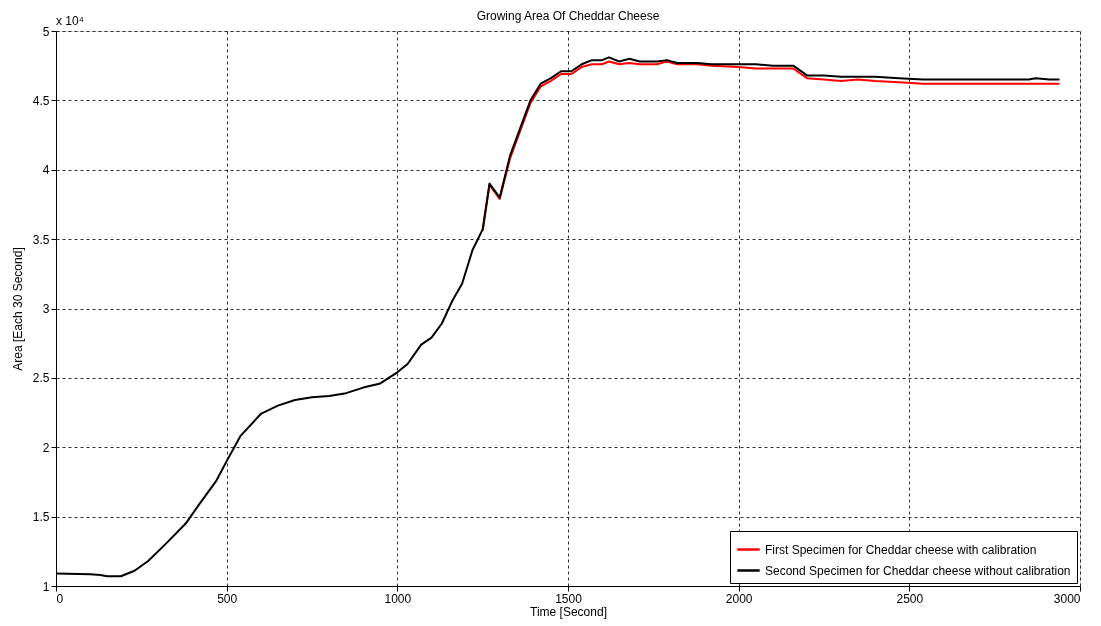 This screenshot has height=626, width=1101. What do you see at coordinates (17, 309) in the screenshot?
I see `y-axis-title: Area [Each 30 Second]` at bounding box center [17, 309].